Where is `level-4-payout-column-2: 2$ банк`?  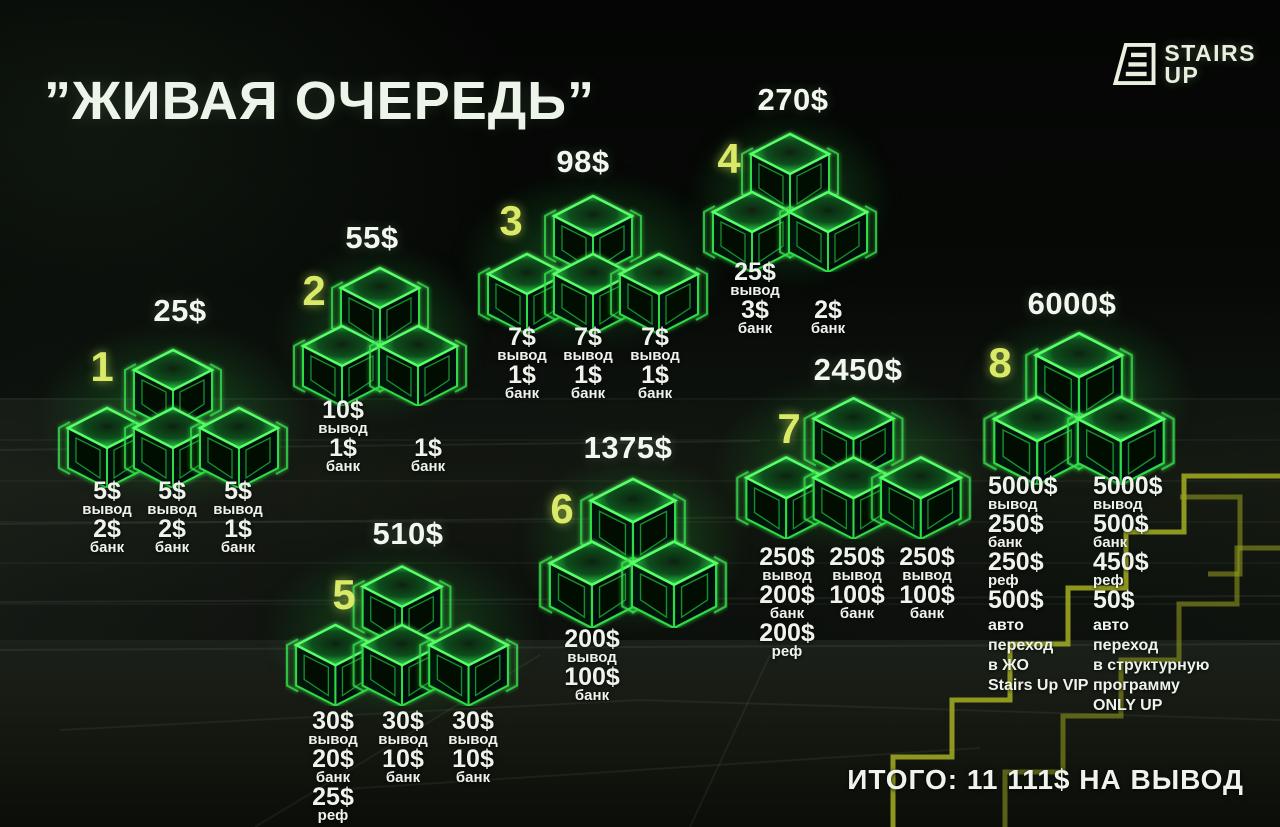 level-4-payout-column-2: 2$ банк is located at coordinates (828, 299).